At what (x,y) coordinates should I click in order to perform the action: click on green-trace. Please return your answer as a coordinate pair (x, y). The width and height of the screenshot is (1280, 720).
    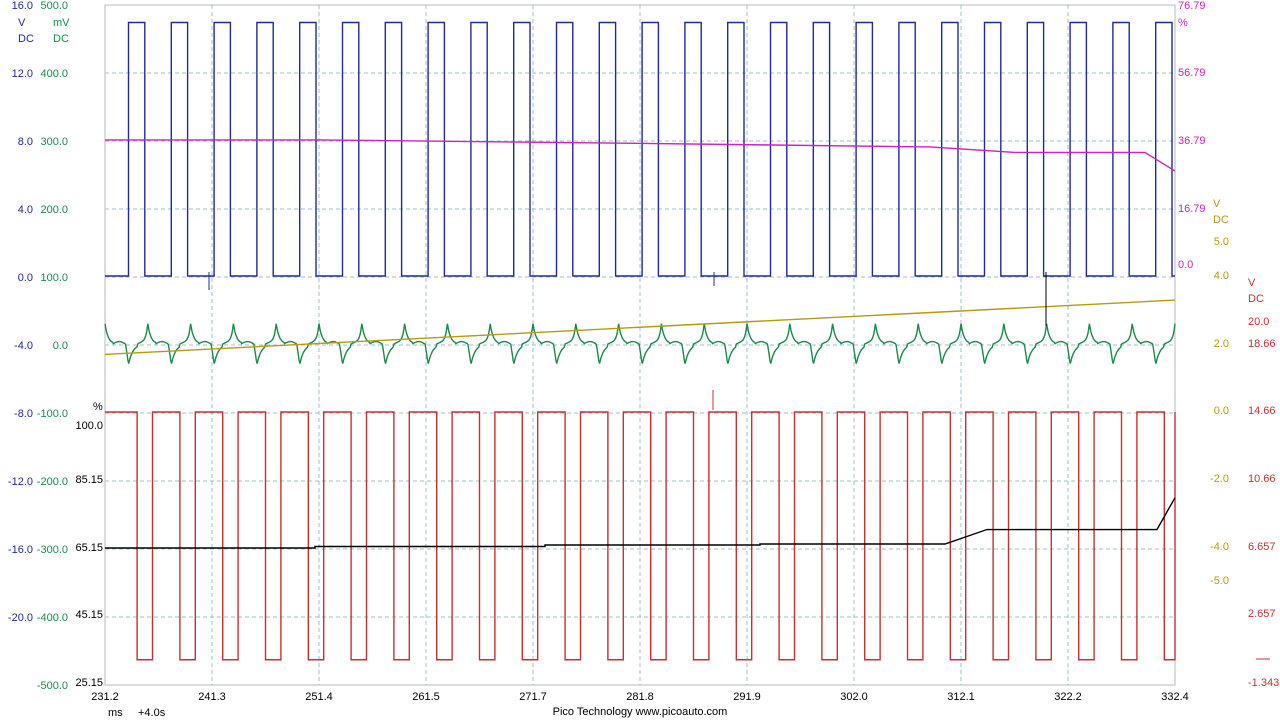
    Looking at the image, I should click on (640, 343).